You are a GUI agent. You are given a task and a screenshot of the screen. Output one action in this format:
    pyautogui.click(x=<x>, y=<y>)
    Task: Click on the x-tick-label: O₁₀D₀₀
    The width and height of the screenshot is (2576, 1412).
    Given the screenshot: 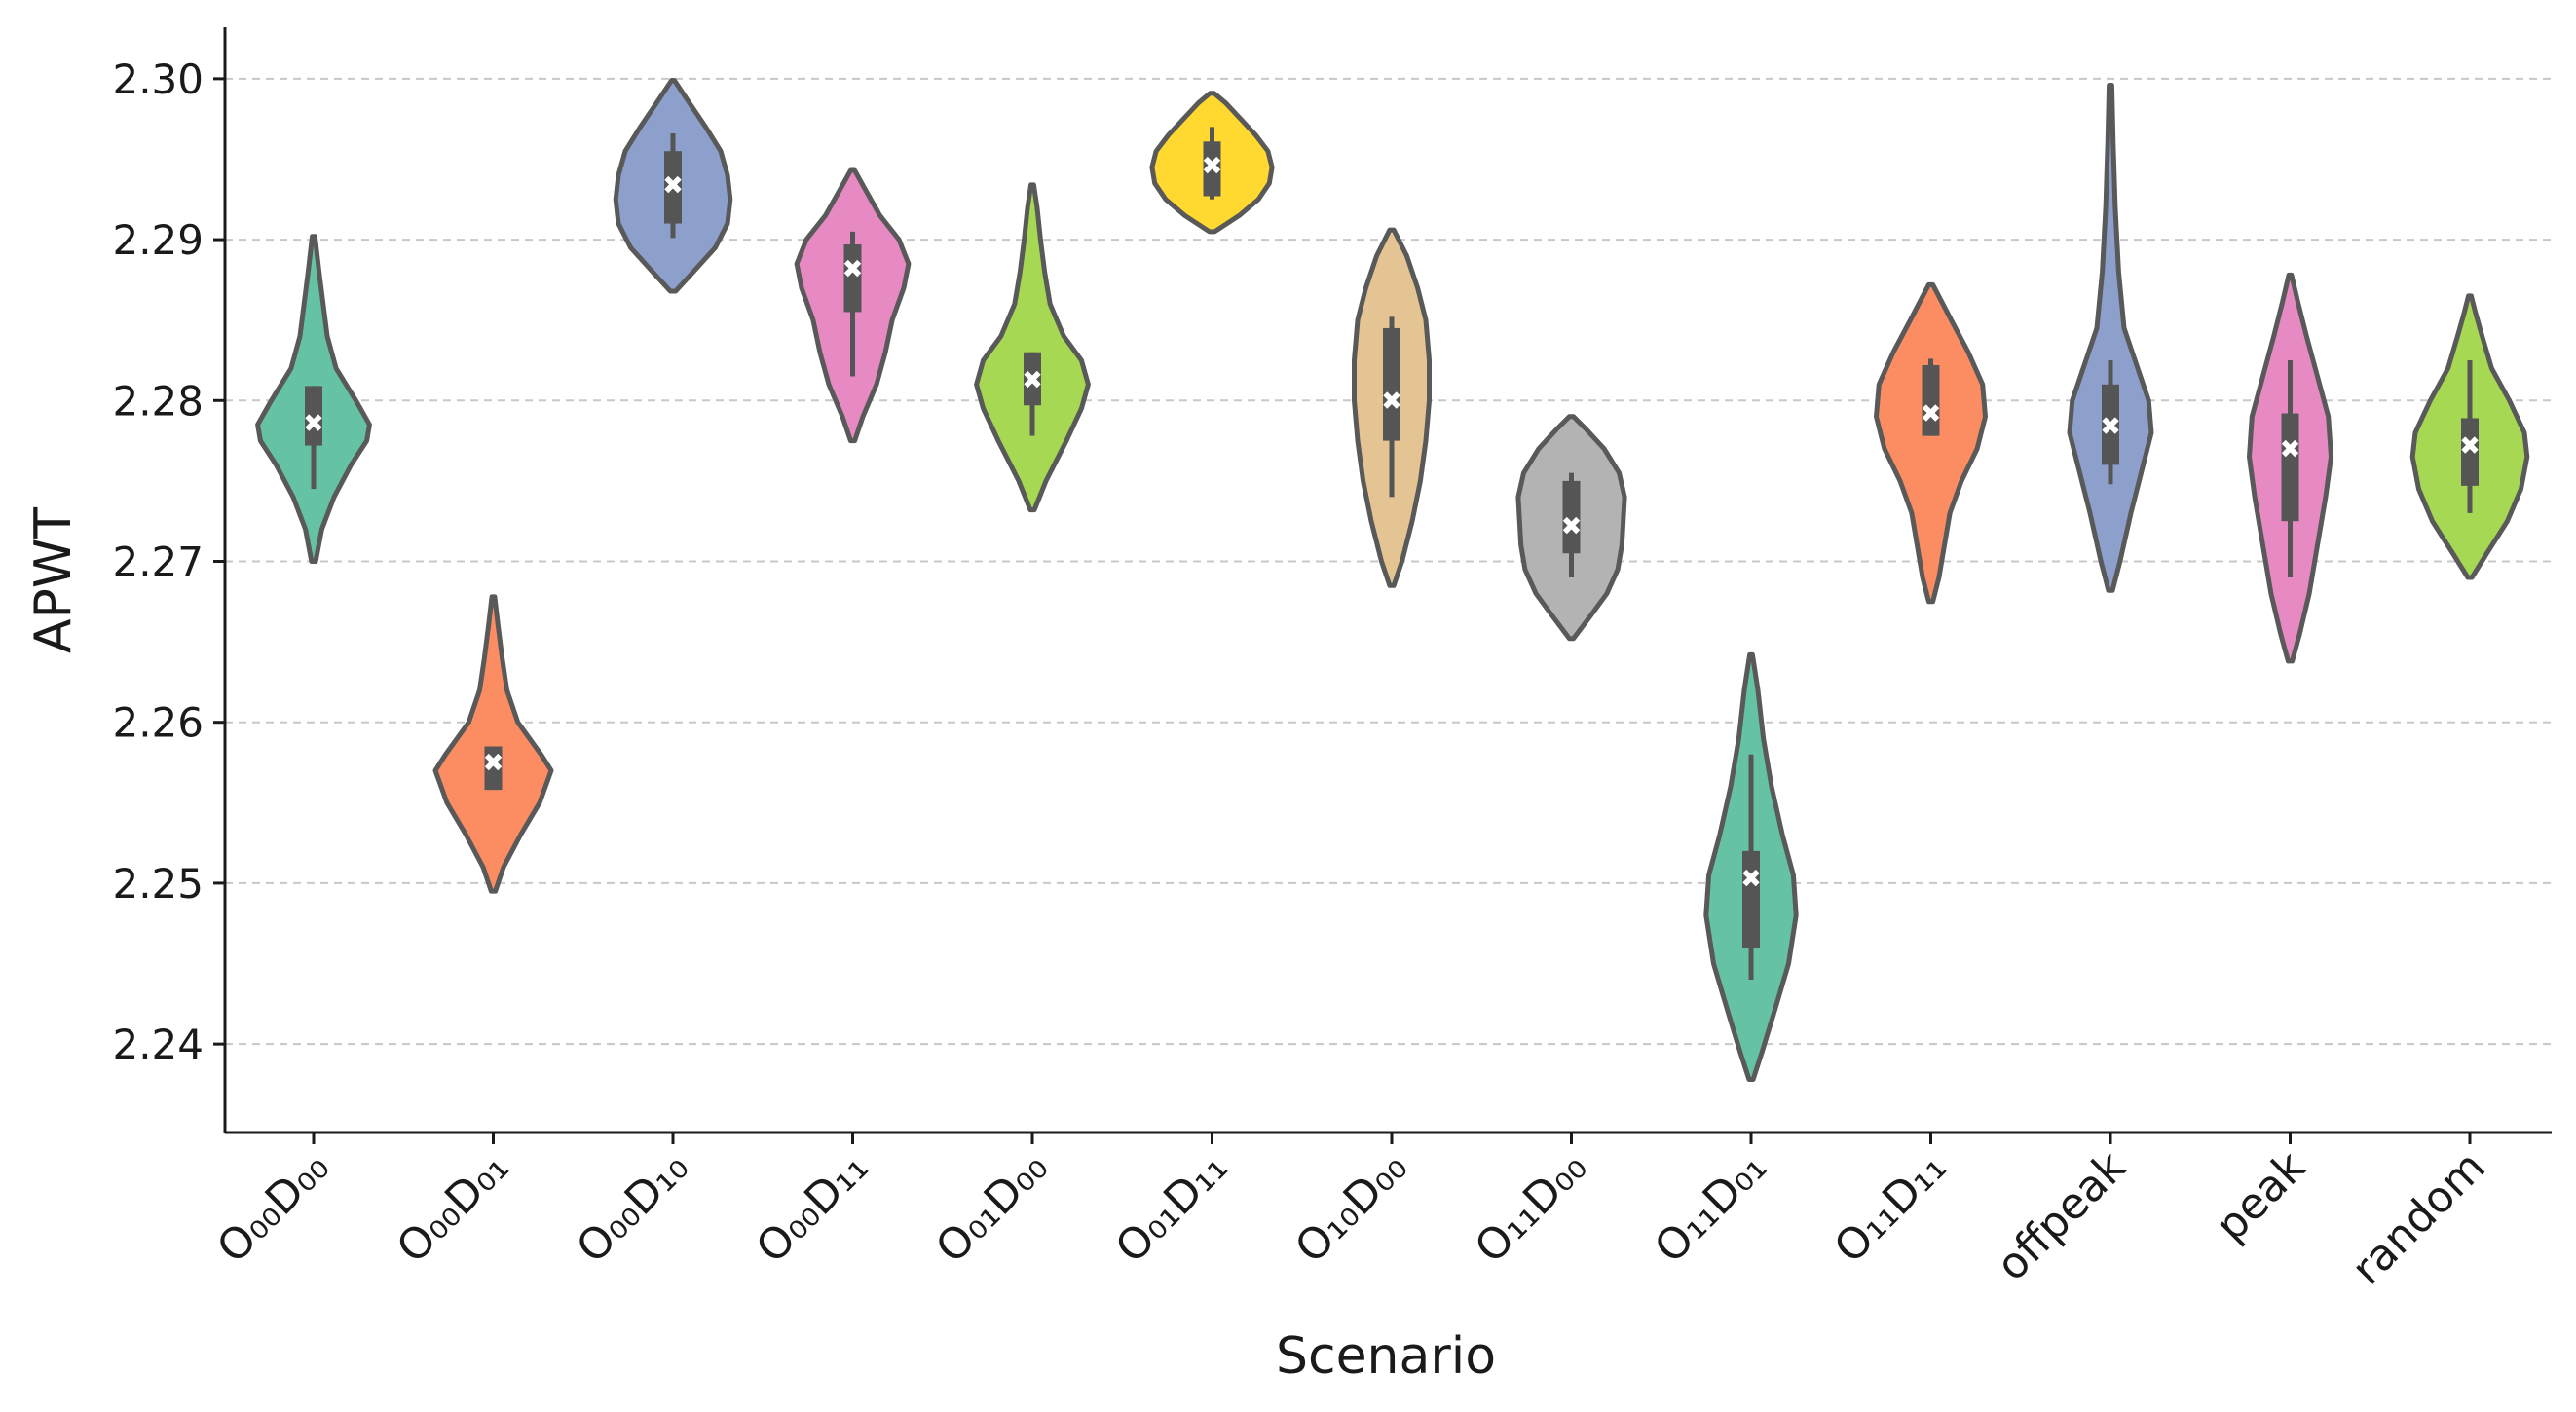 What is the action you would take?
    pyautogui.click(x=1351, y=1207)
    